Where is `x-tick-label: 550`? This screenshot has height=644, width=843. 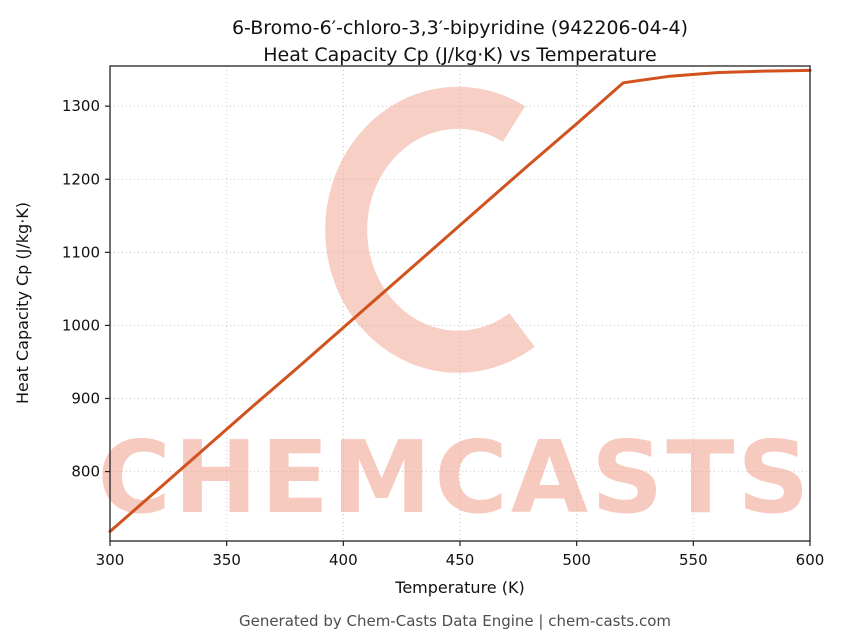
x-tick-label: 550 is located at coordinates (693, 560).